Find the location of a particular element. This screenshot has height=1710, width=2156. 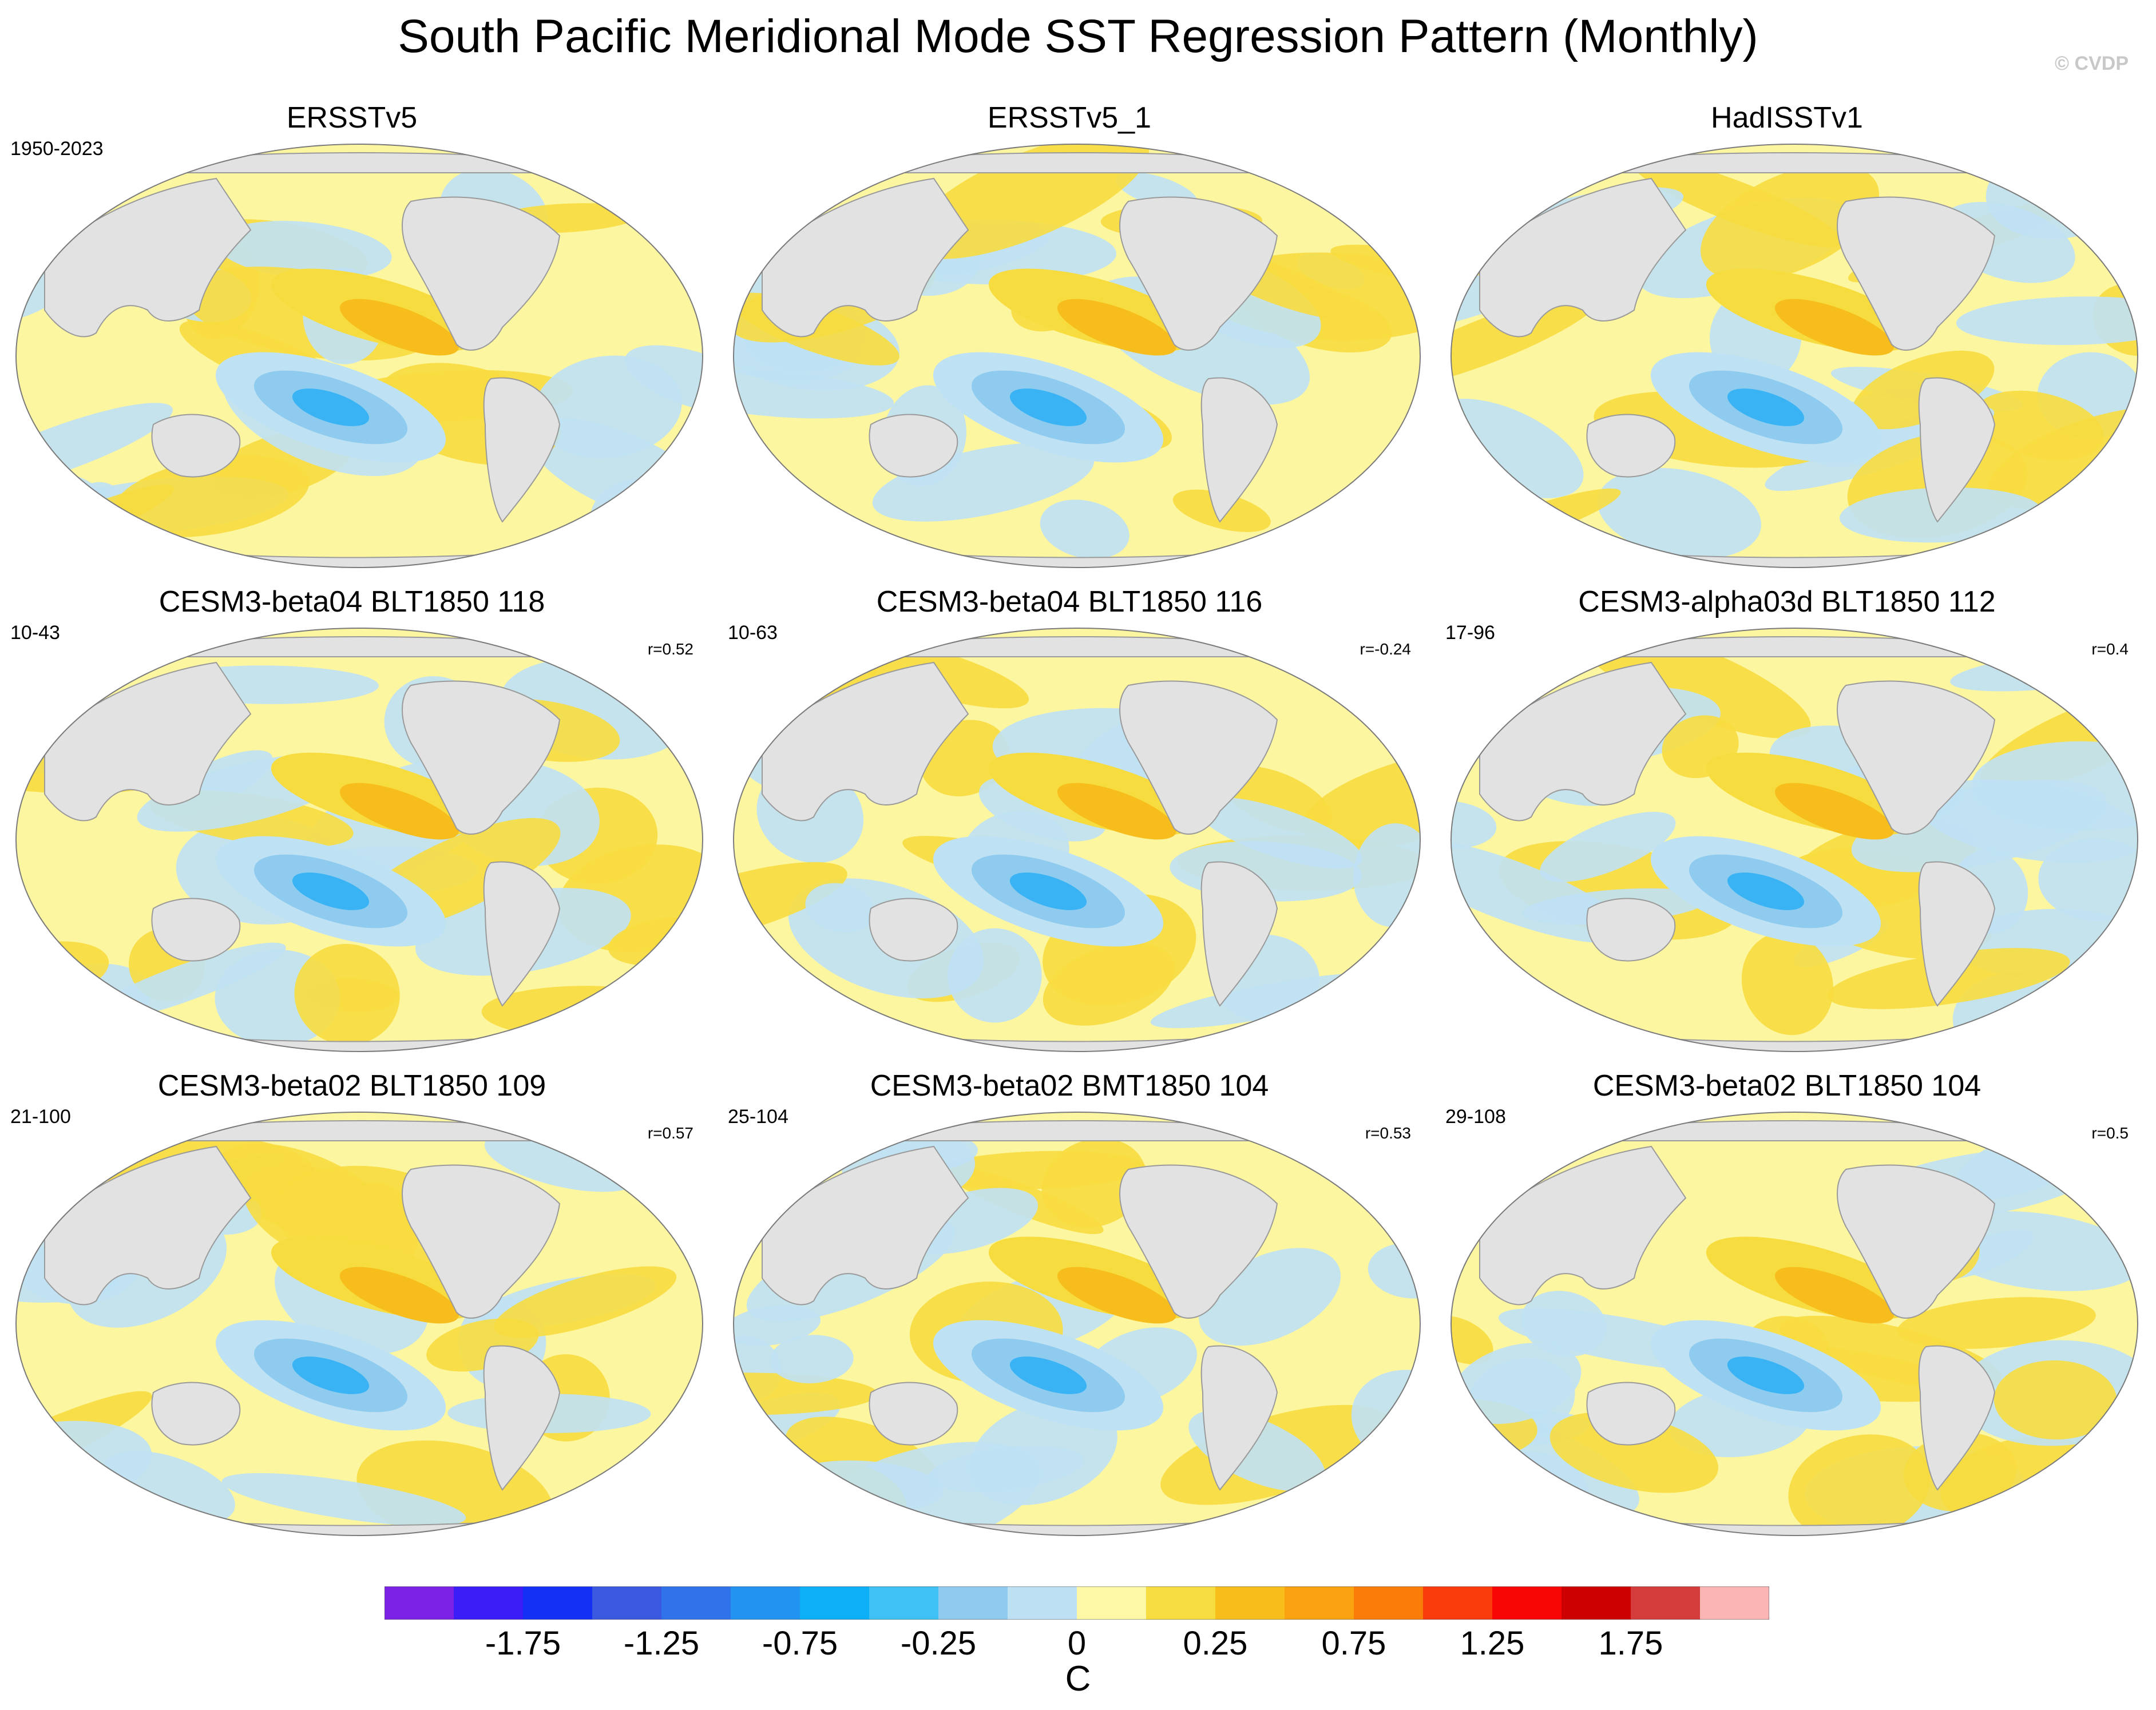

period-label: 29-108 is located at coordinates (1475, 1117).